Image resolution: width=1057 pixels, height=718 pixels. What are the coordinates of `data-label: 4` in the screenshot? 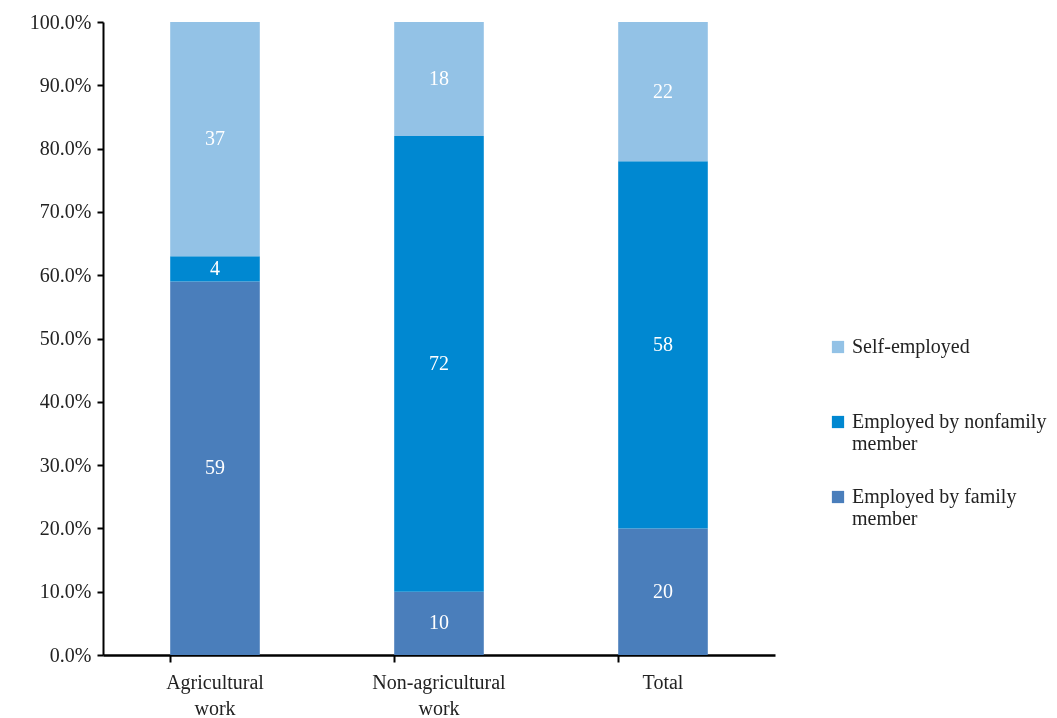 It's located at (215, 267).